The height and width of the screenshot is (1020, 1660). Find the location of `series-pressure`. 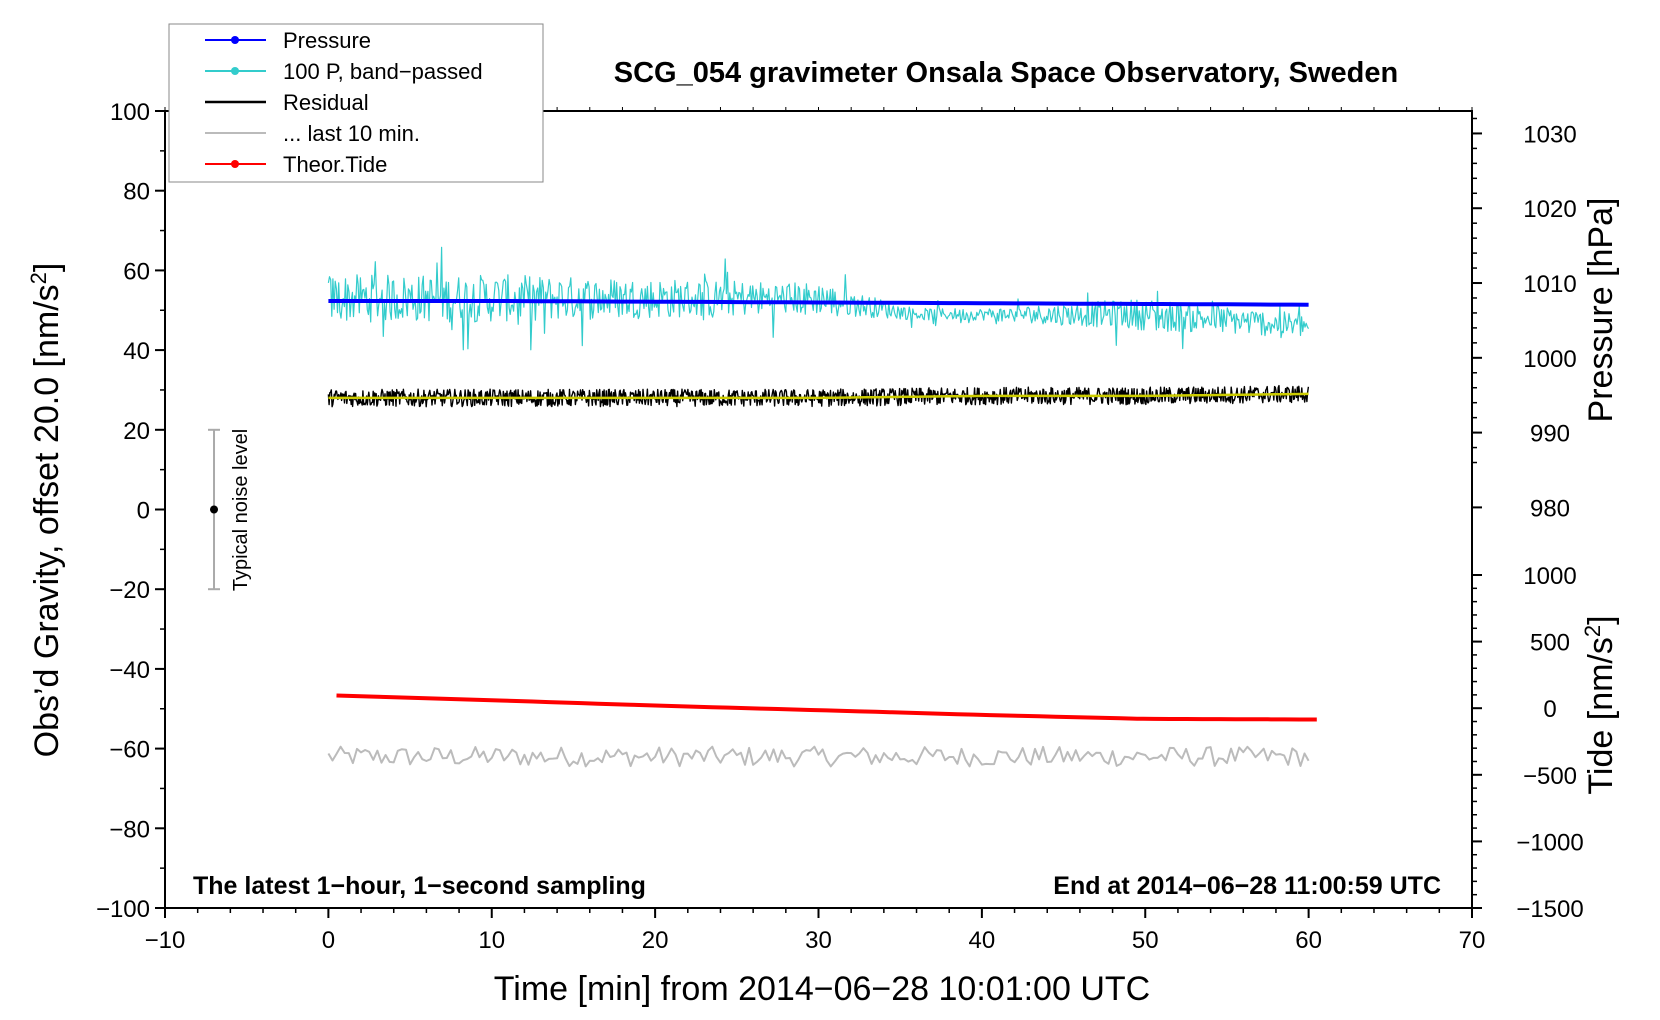

series-pressure is located at coordinates (818, 303).